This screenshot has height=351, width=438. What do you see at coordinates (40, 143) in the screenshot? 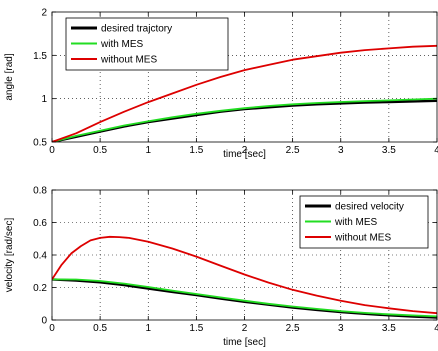
I see `y-tick-label: 0.5` at bounding box center [40, 143].